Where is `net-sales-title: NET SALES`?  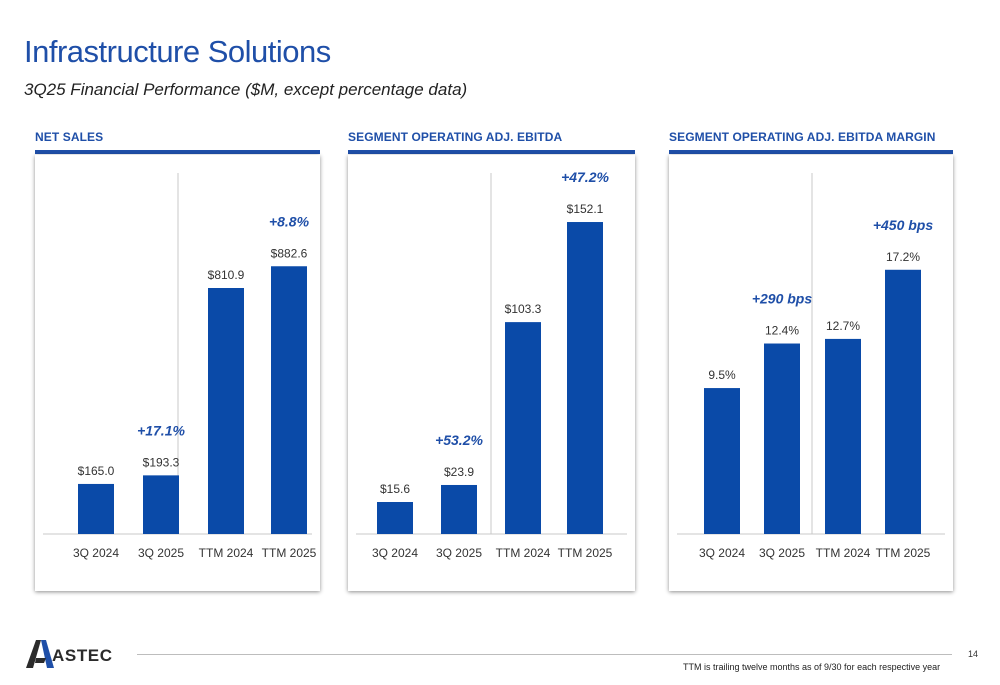
net-sales-title: NET SALES is located at coordinates (69, 137).